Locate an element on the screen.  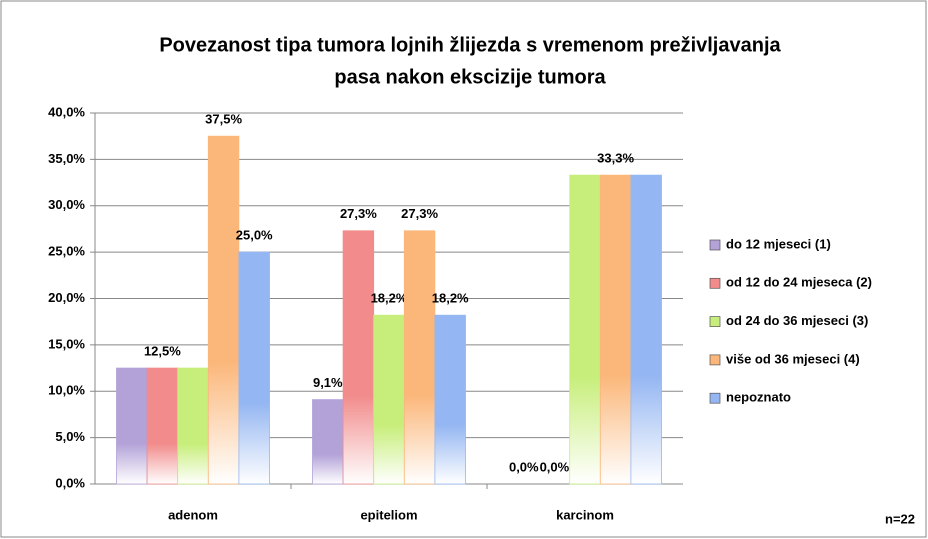
x-tick-label: epiteliom is located at coordinates (388, 514).